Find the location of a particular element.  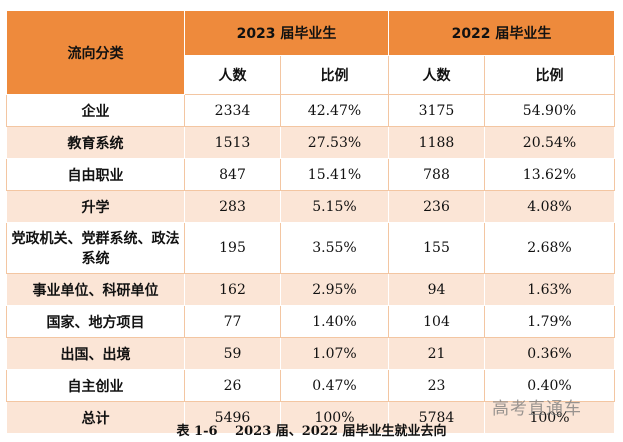

row-count-2022: 788 is located at coordinates (436, 174).